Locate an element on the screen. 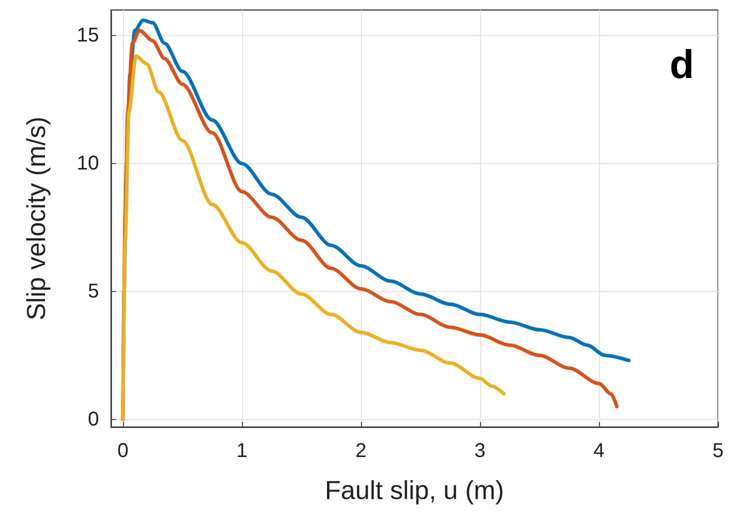 This screenshot has height=511, width=744. annotation: d is located at coordinates (682, 65).